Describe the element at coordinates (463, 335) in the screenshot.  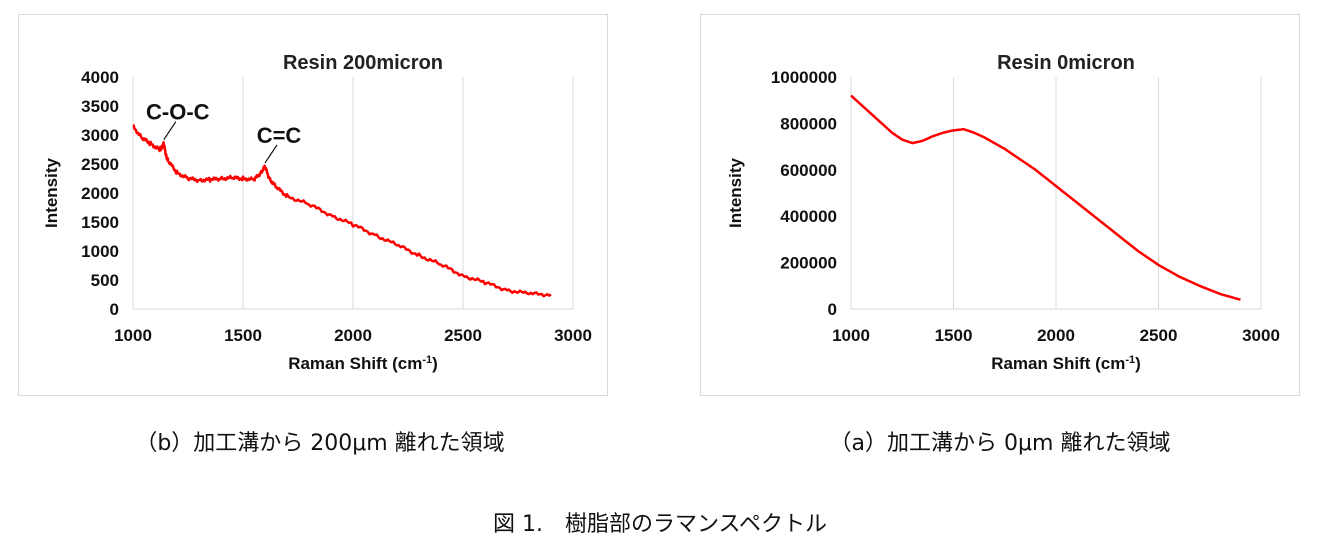
I see `chart-b-x-tick-label: 2500` at that location.